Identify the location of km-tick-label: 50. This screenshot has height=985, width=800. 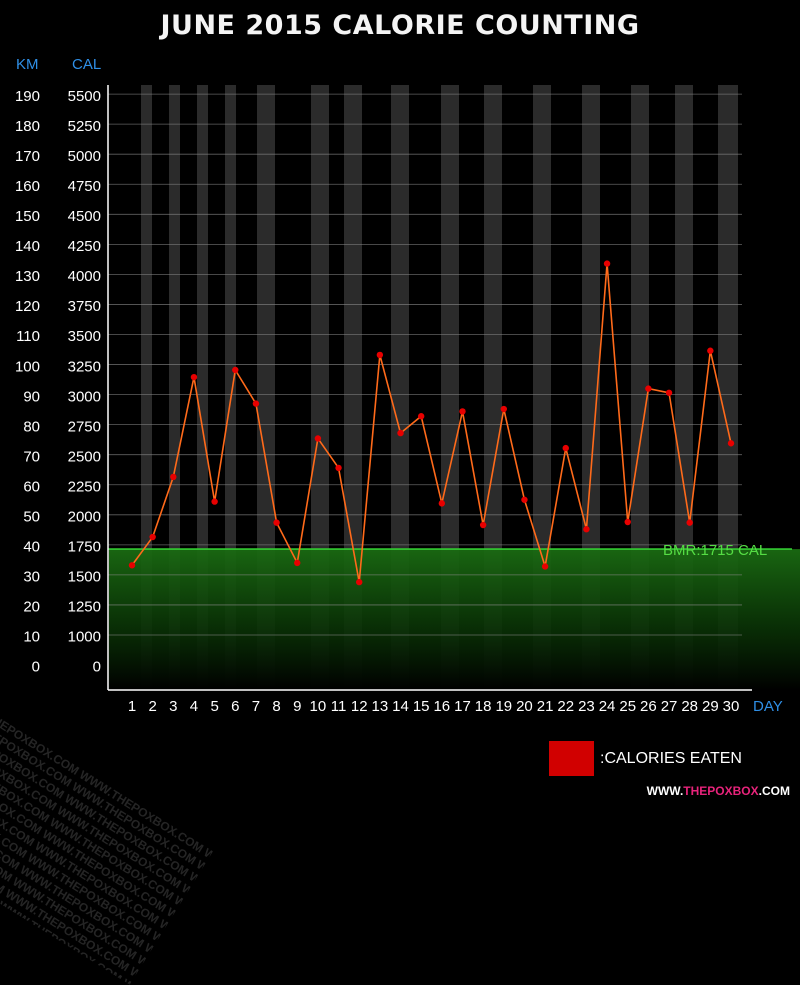
(31, 516).